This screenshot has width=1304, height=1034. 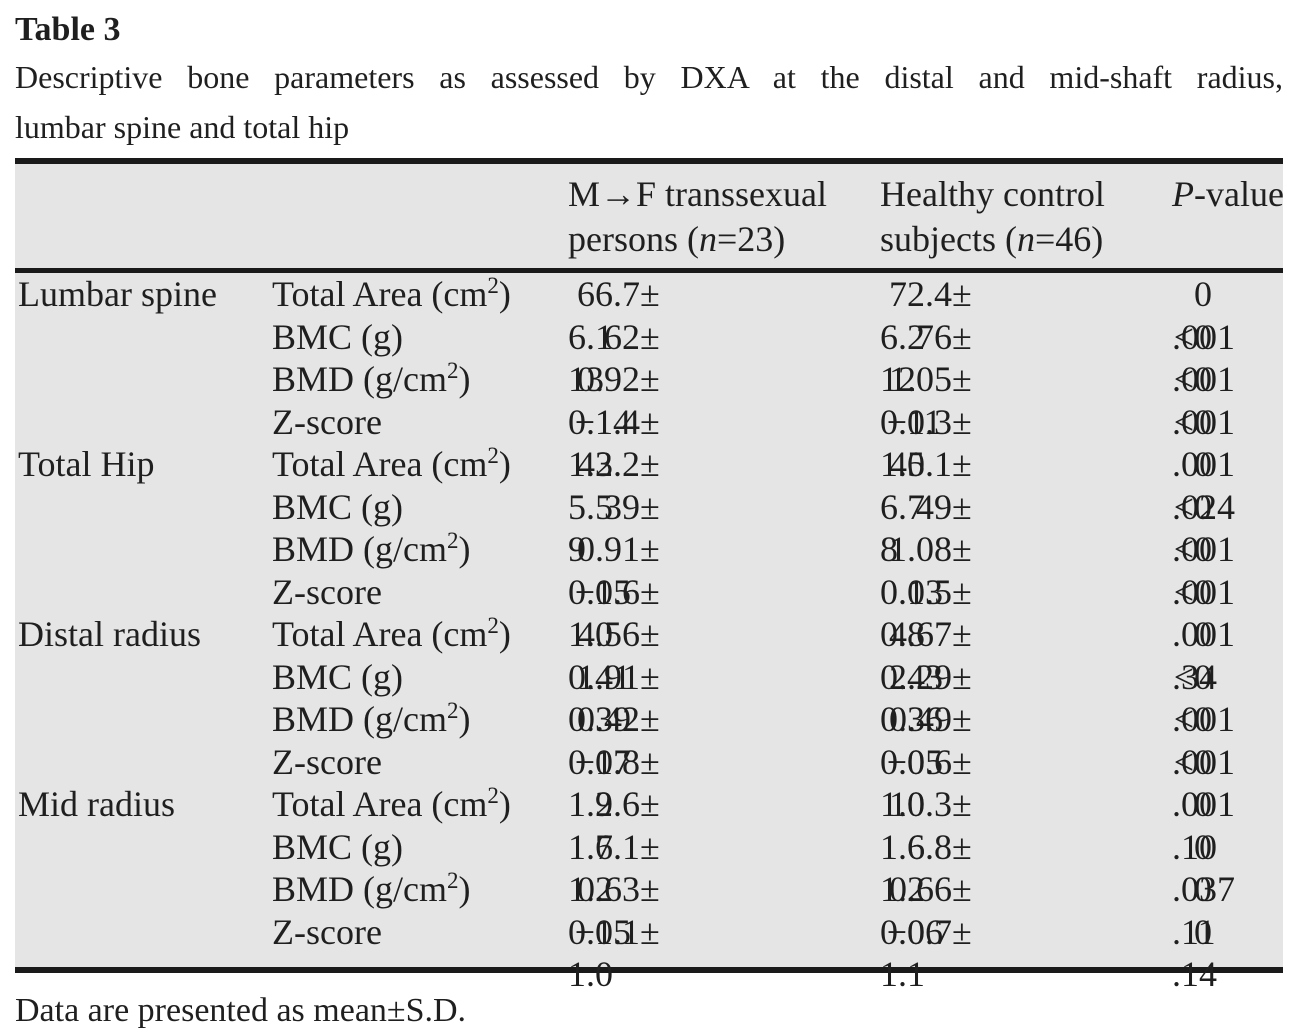 What do you see at coordinates (902, 634) in the screenshot?
I see `hc-value-sd: 0.8` at bounding box center [902, 634].